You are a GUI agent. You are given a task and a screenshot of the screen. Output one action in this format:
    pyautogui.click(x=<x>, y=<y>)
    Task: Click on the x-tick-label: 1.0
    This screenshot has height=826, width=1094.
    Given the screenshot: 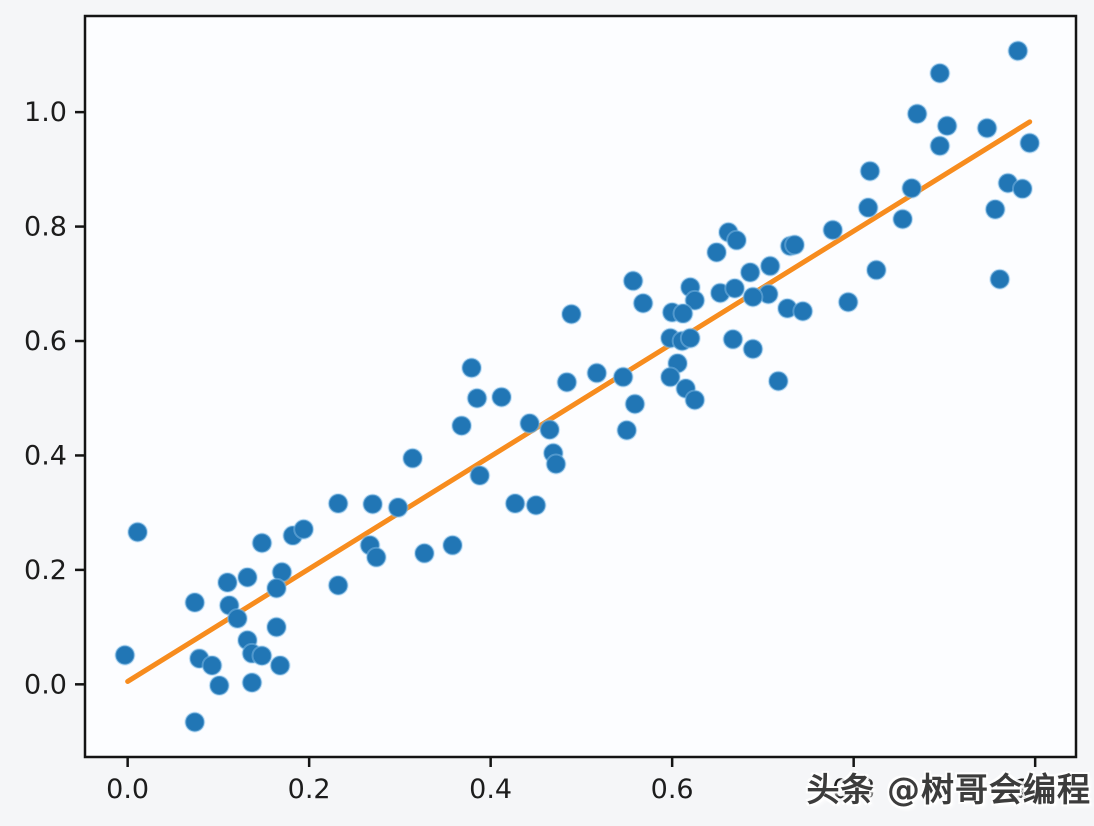 What is the action you would take?
    pyautogui.click(x=1035, y=789)
    